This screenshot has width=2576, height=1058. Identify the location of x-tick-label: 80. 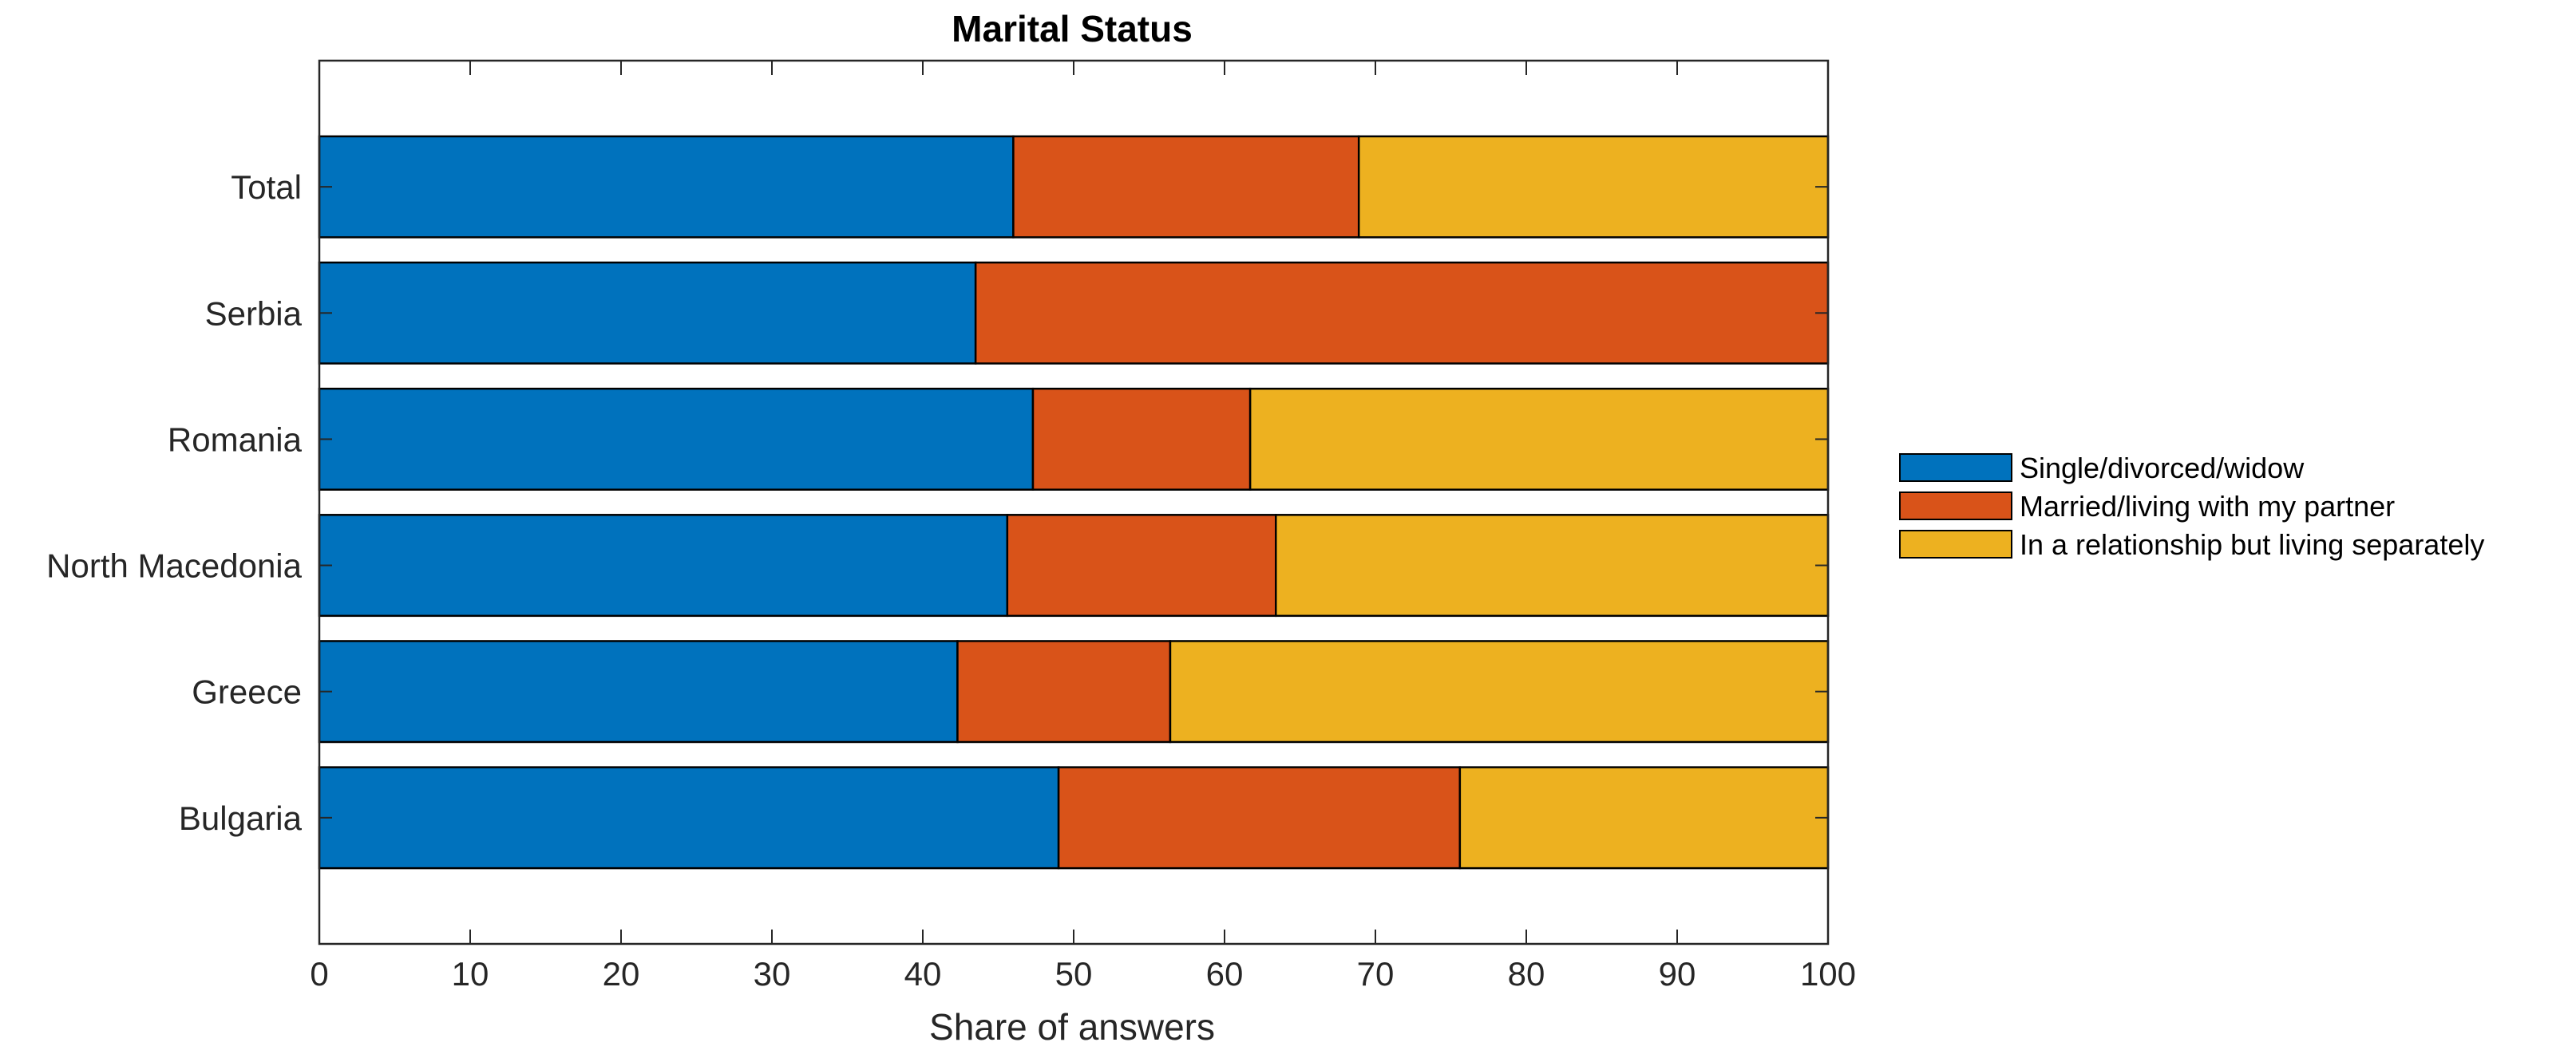
(1526, 974).